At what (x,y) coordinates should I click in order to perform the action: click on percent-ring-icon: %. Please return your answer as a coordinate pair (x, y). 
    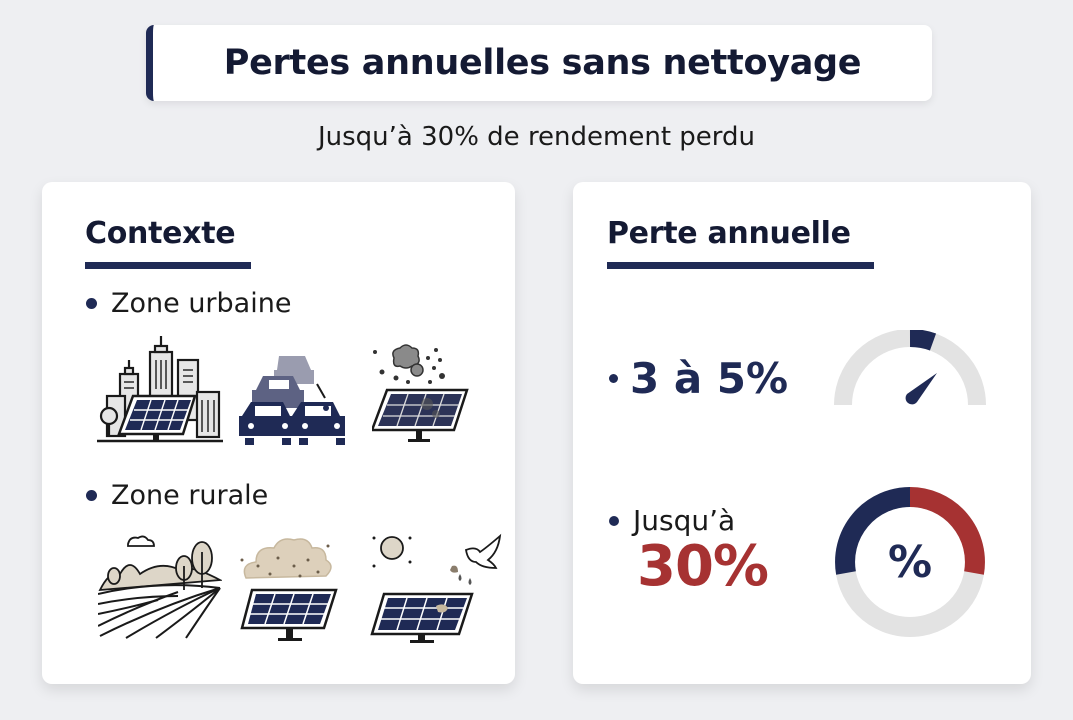
    Looking at the image, I should click on (910, 562).